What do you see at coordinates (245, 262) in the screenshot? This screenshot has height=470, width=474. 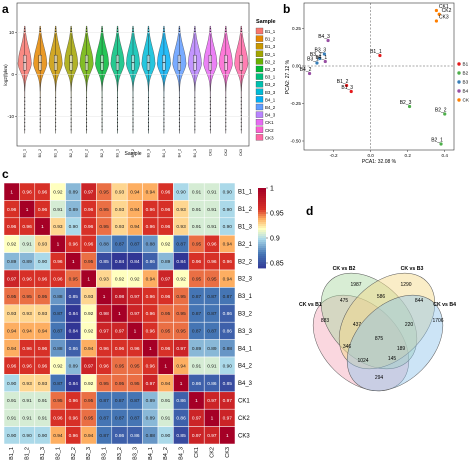 I see `heatmap-row-label: B2_2` at bounding box center [245, 262].